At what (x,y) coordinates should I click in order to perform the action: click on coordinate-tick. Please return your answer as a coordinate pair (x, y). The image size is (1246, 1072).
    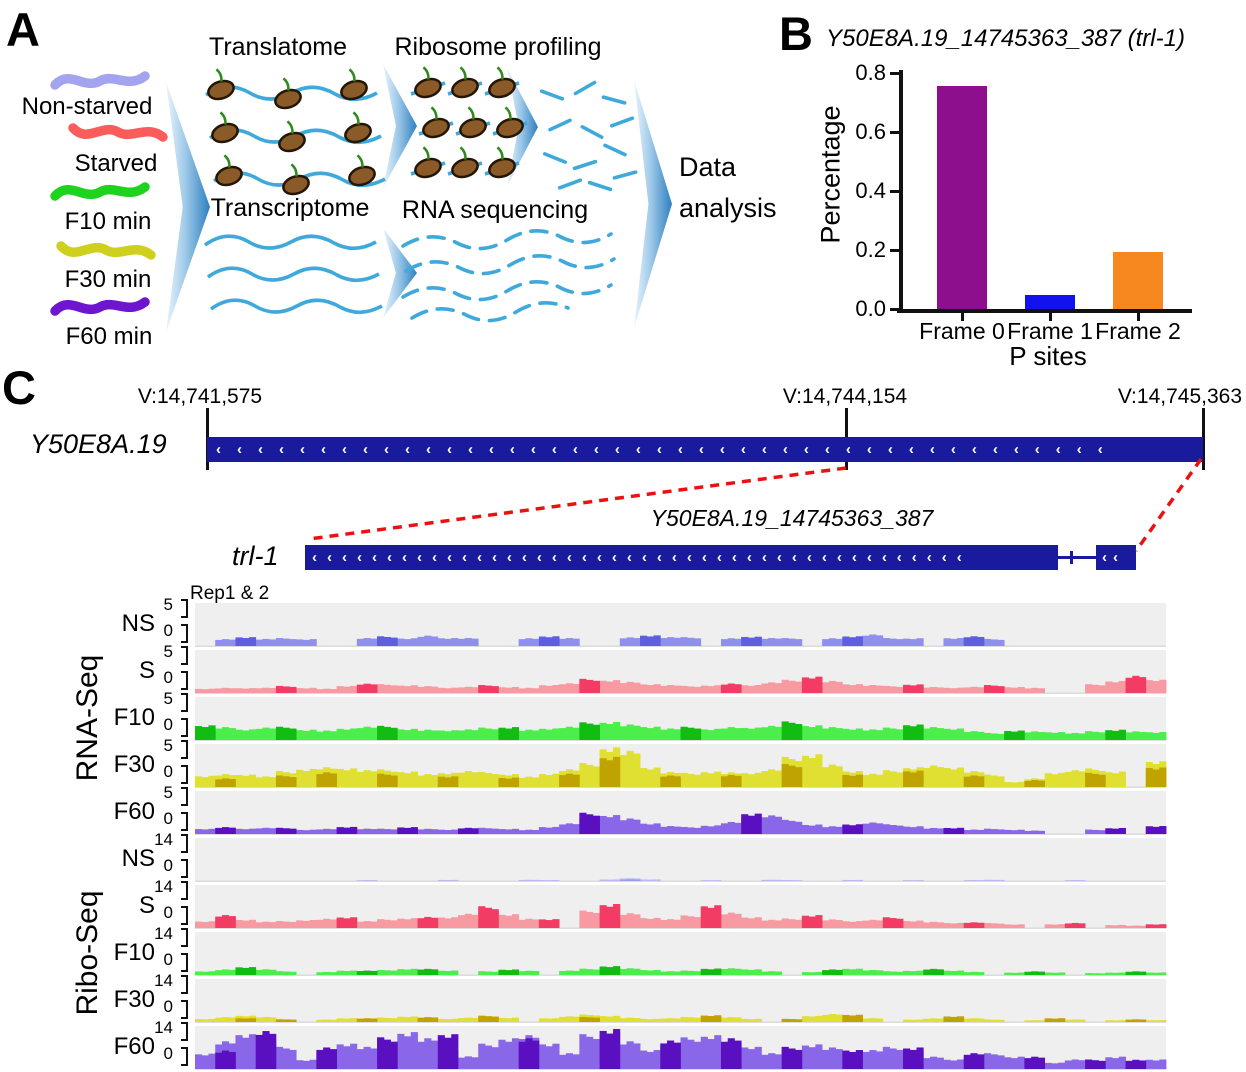
    Looking at the image, I should click on (1203, 439).